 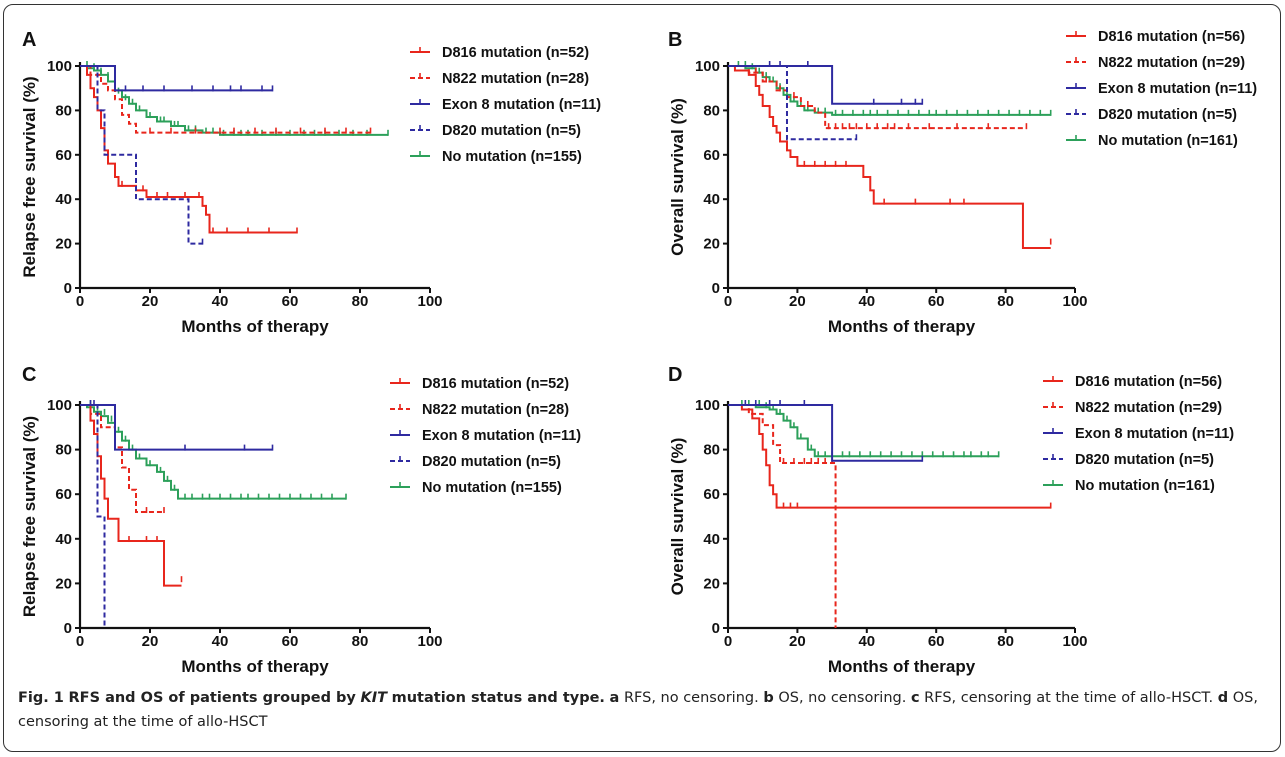 I want to click on panel-letter: C, so click(x=29, y=375).